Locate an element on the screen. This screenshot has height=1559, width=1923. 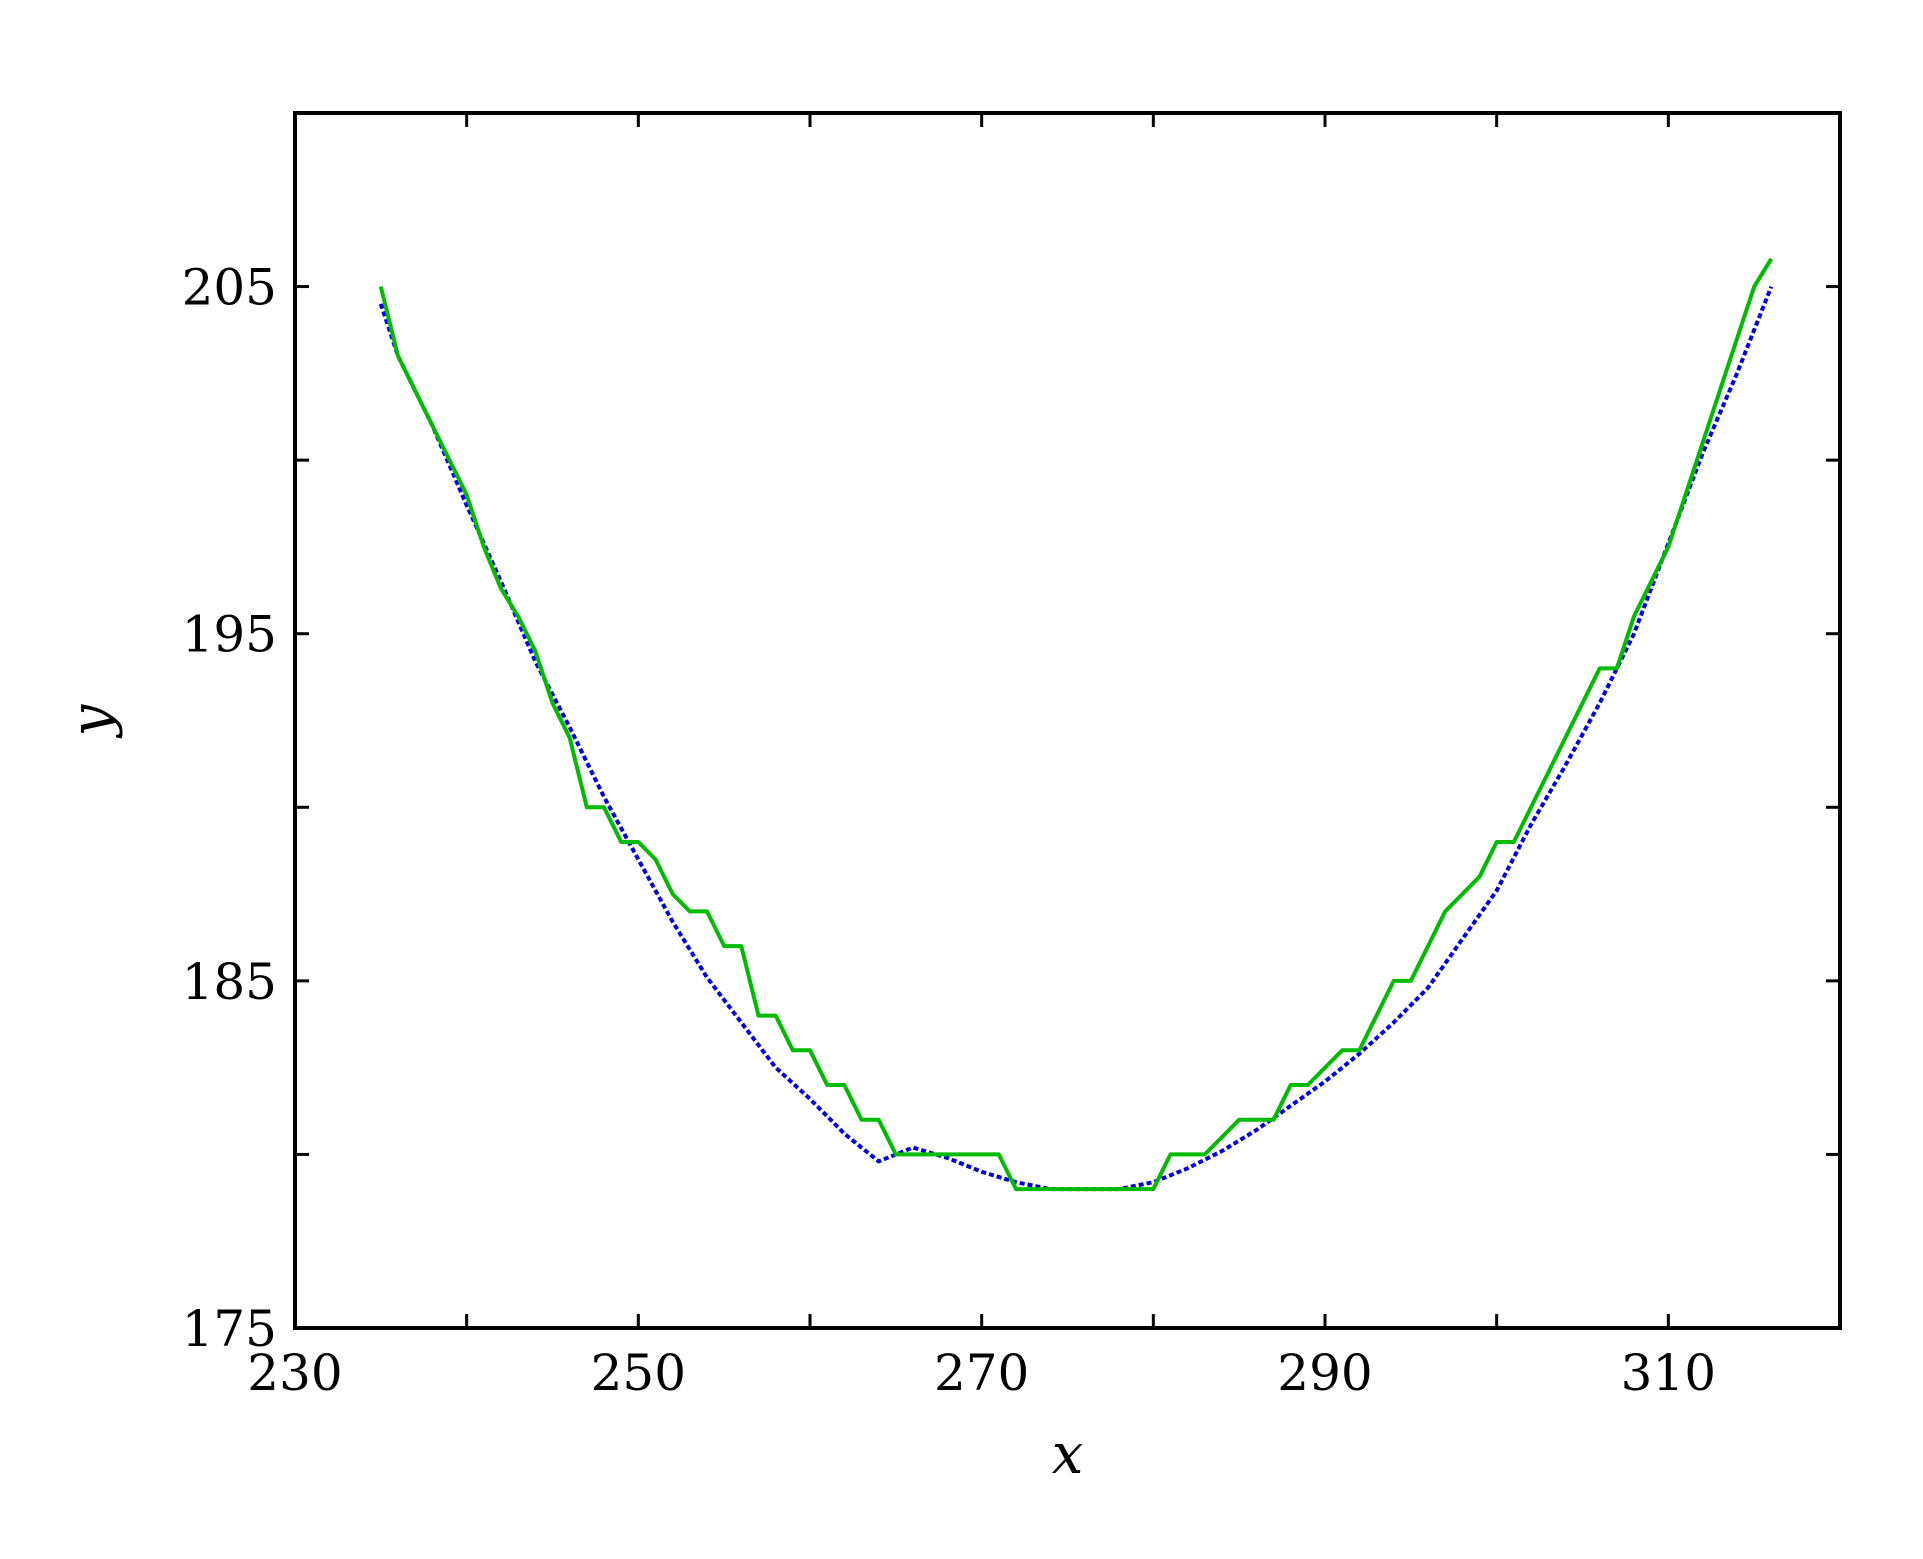
y-tick-label: 175 is located at coordinates (229, 1329).